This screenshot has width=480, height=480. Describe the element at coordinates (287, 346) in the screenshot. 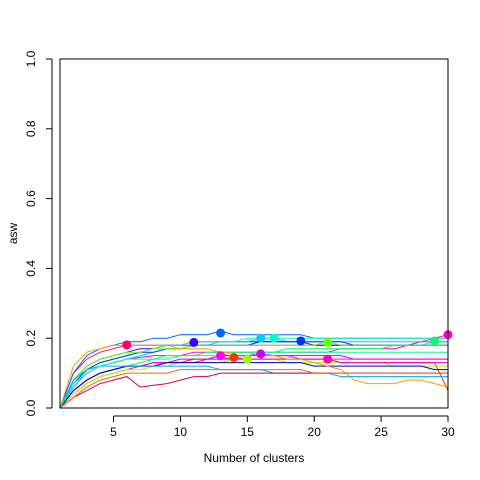

I see `marker-layer` at that location.